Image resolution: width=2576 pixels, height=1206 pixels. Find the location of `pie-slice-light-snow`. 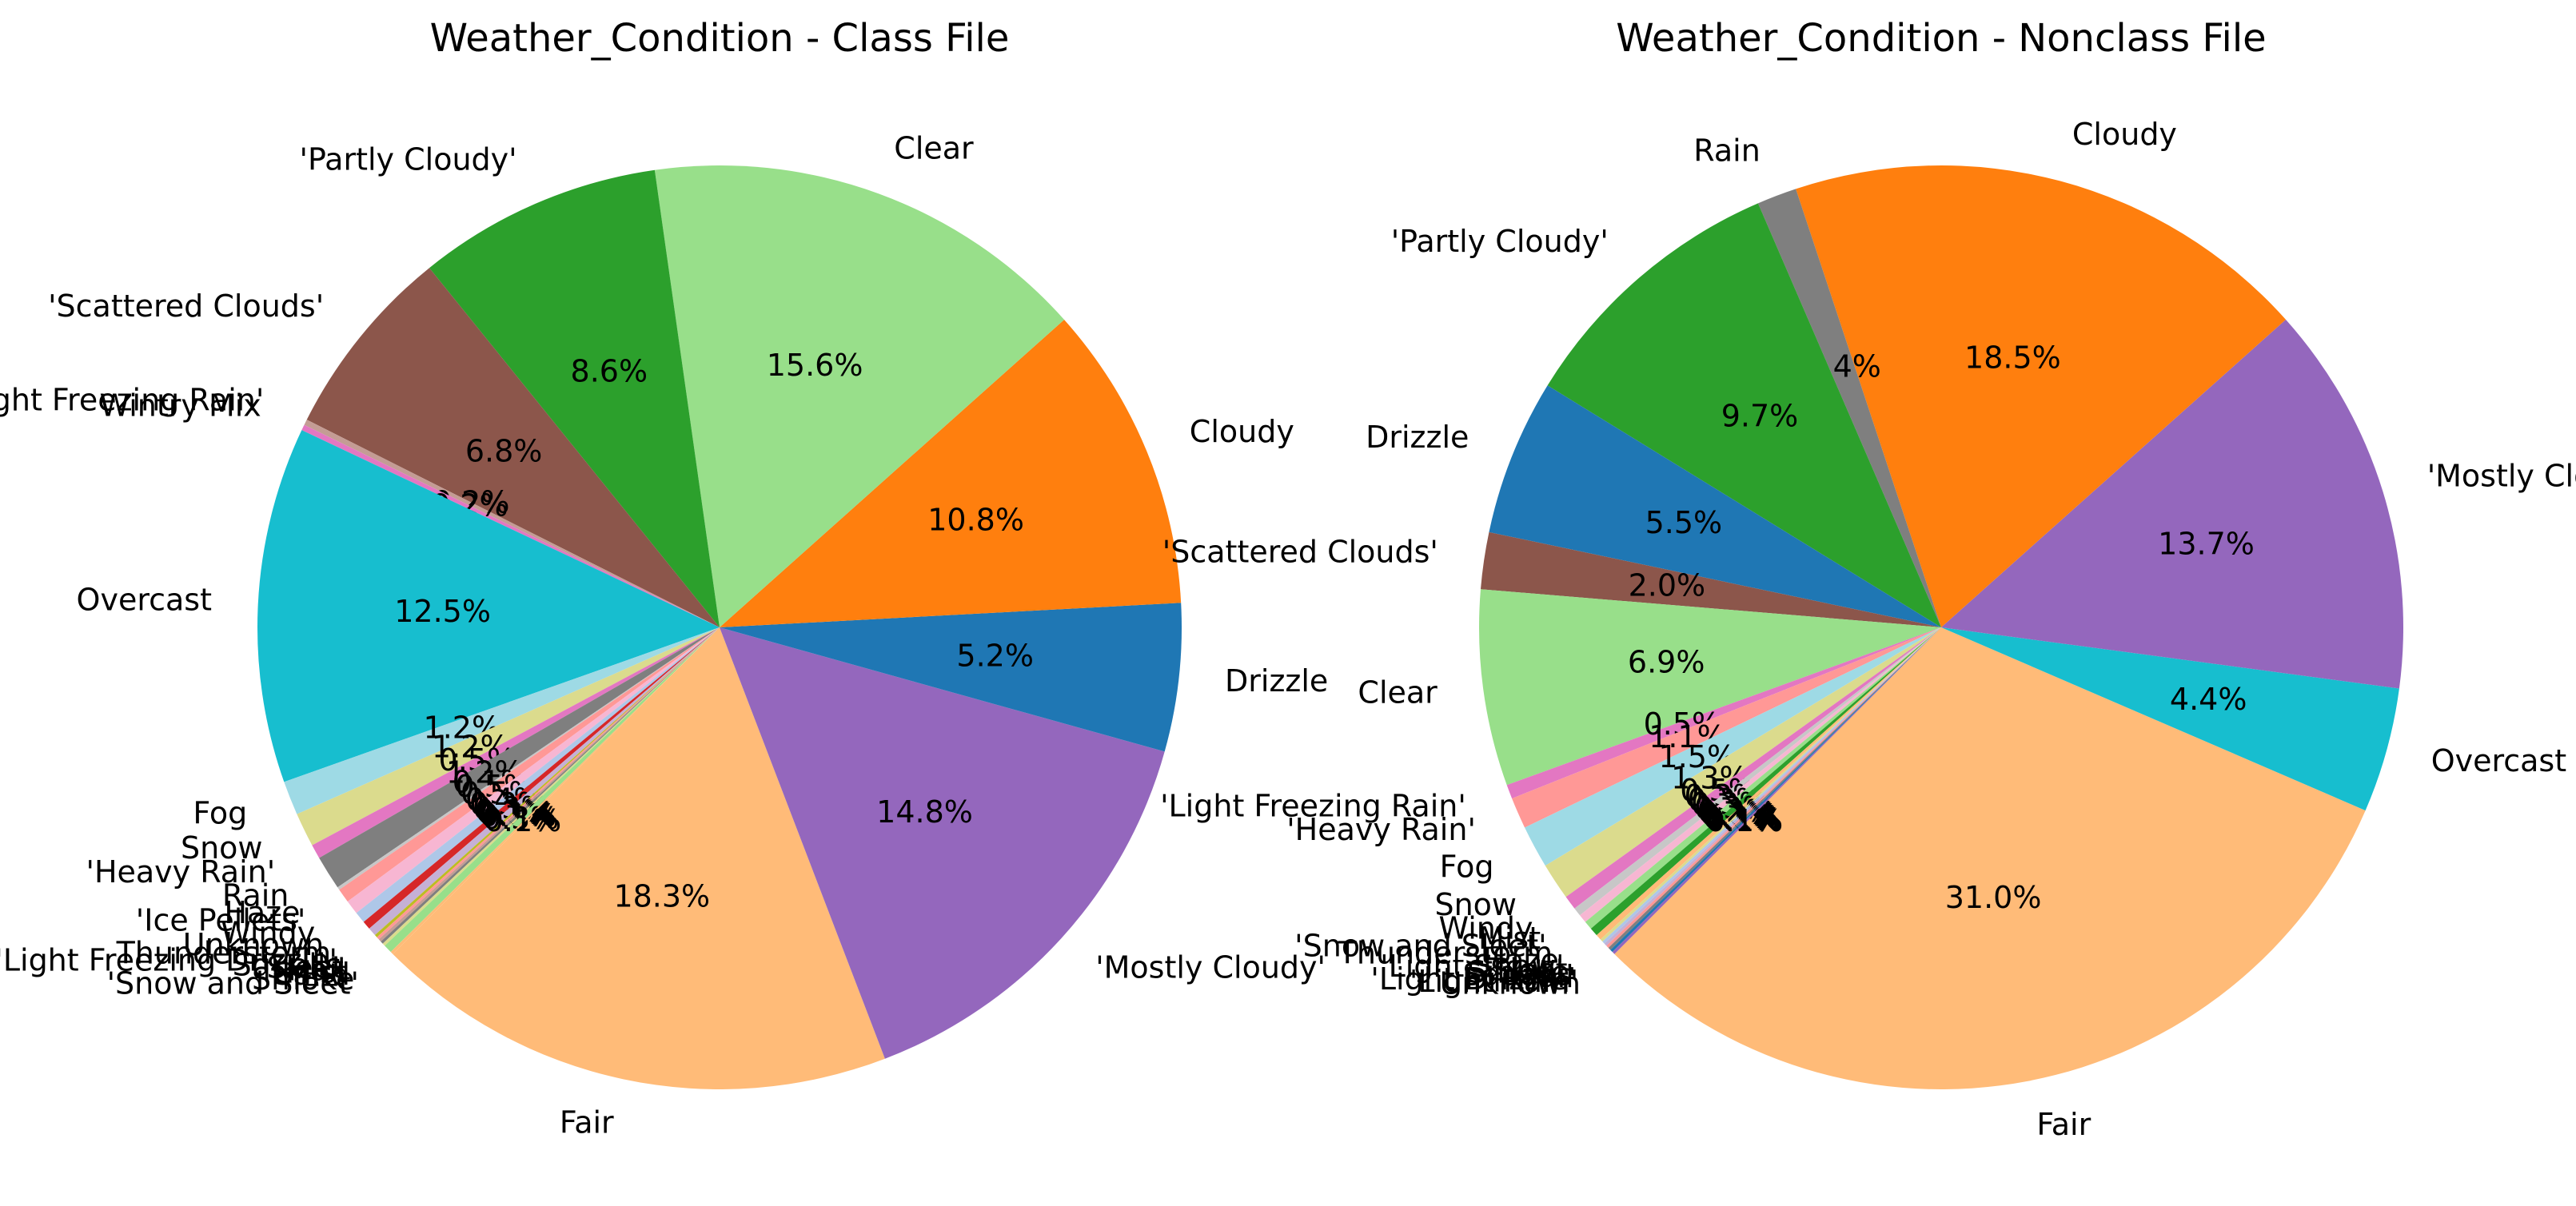

pie-slice-light-snow is located at coordinates (1768, 783).